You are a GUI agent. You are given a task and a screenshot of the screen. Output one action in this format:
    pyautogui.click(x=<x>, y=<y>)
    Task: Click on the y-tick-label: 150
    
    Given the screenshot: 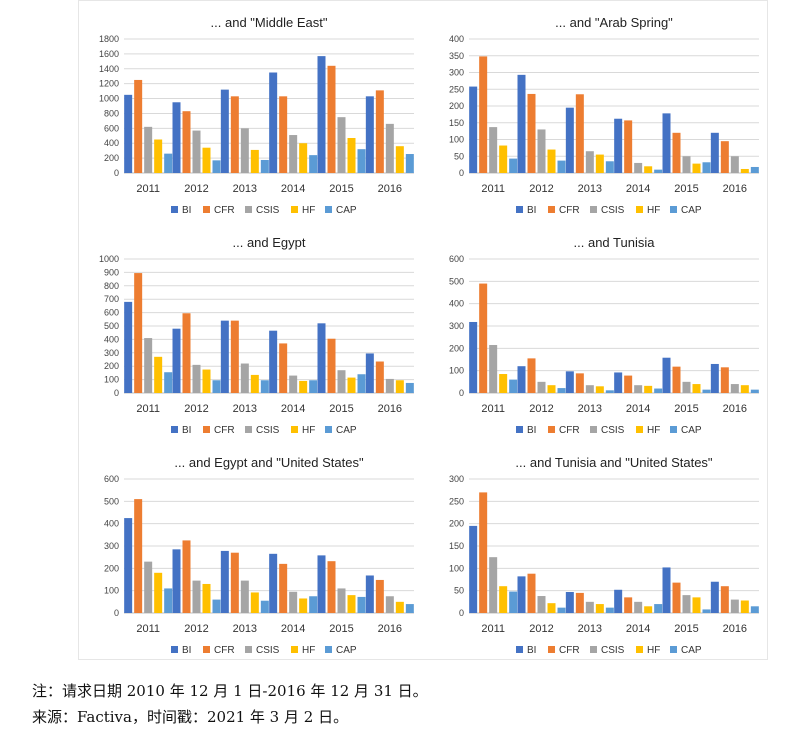 What is the action you would take?
    pyautogui.click(x=456, y=546)
    